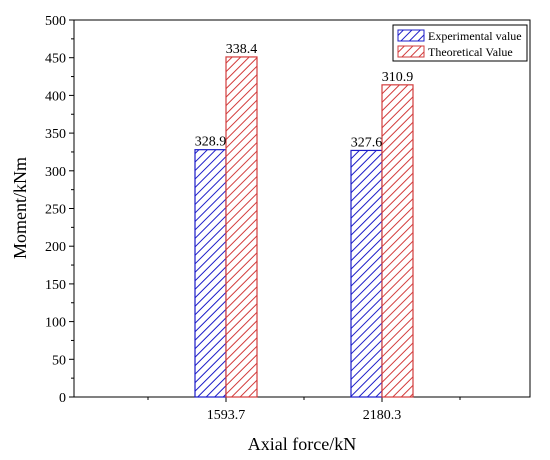 This screenshot has width=550, height=460. What do you see at coordinates (55, 285) in the screenshot?
I see `y-tick-label: 150` at bounding box center [55, 285].